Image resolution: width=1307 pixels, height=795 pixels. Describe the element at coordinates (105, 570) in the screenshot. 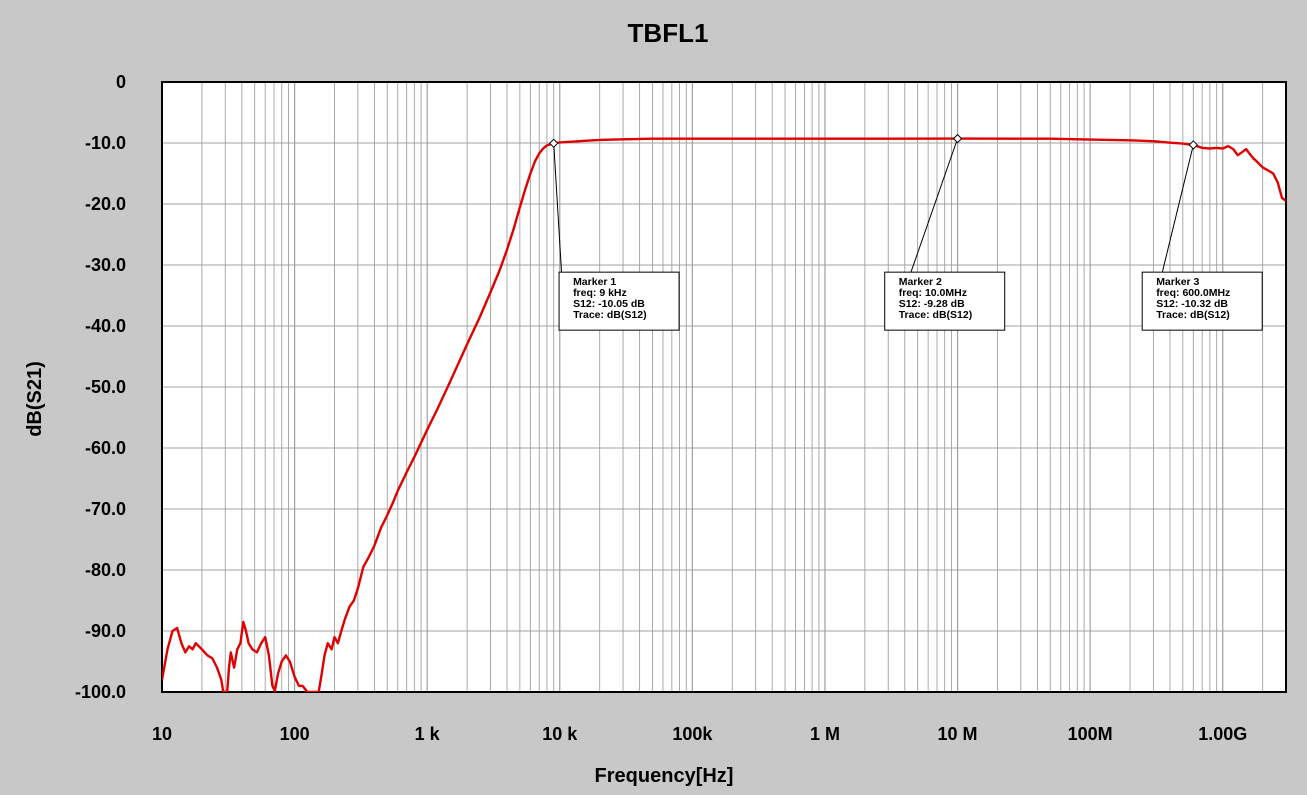

I see `y-tick-label: -80.0` at that location.